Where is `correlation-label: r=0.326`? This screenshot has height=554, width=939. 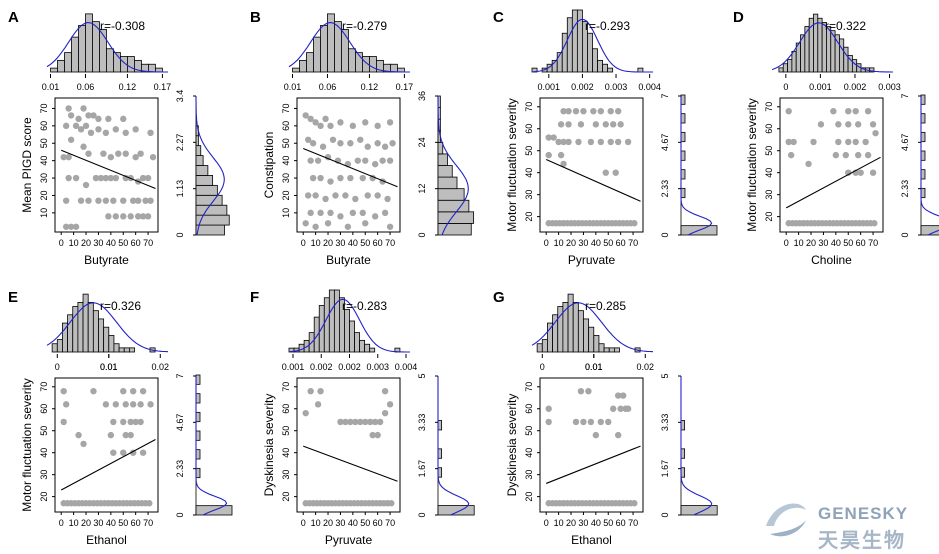
correlation-label: r=0.326 is located at coordinates (120, 306).